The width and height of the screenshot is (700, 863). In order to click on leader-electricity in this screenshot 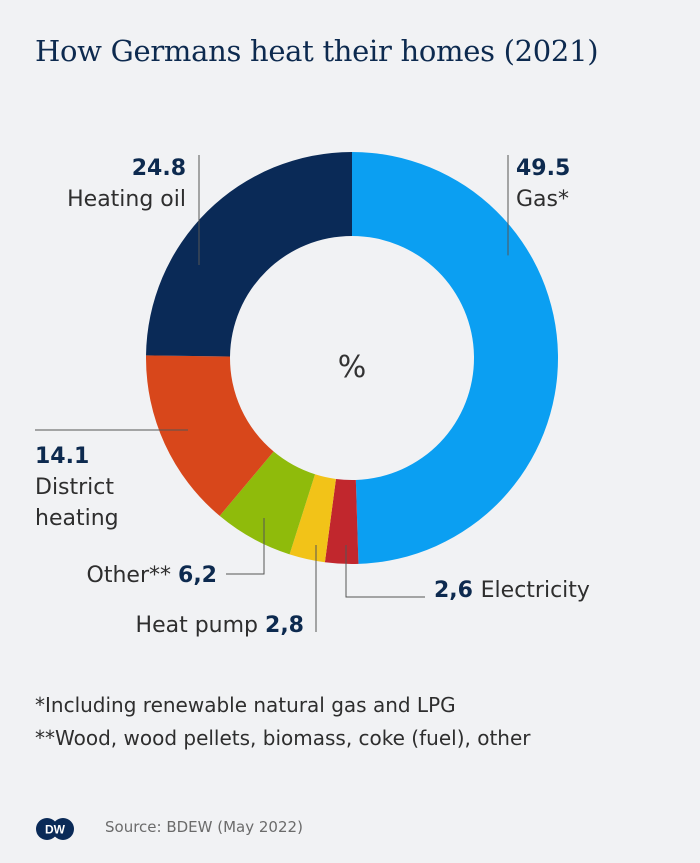, I will do `click(385, 571)`.